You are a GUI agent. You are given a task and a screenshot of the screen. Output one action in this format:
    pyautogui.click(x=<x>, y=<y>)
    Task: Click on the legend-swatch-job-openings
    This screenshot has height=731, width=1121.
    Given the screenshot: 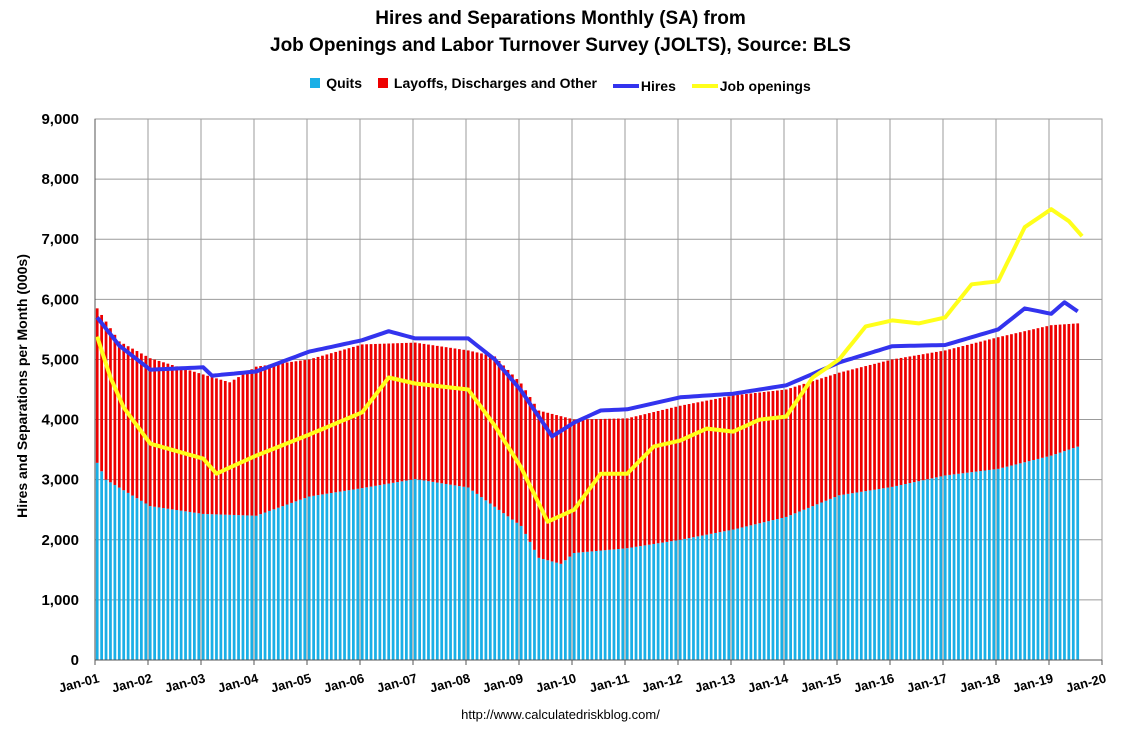 What is the action you would take?
    pyautogui.click(x=704, y=86)
    